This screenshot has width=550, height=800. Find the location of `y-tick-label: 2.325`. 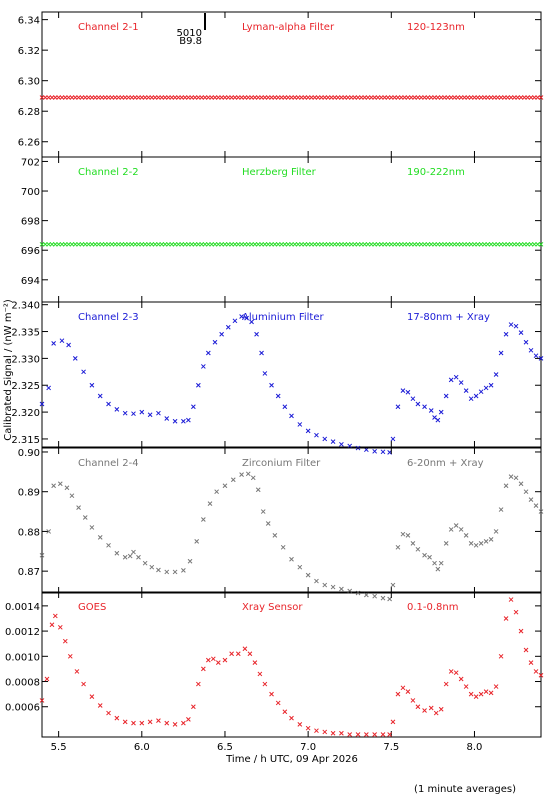

y-tick-label: 2.325 is located at coordinates (25, 386).